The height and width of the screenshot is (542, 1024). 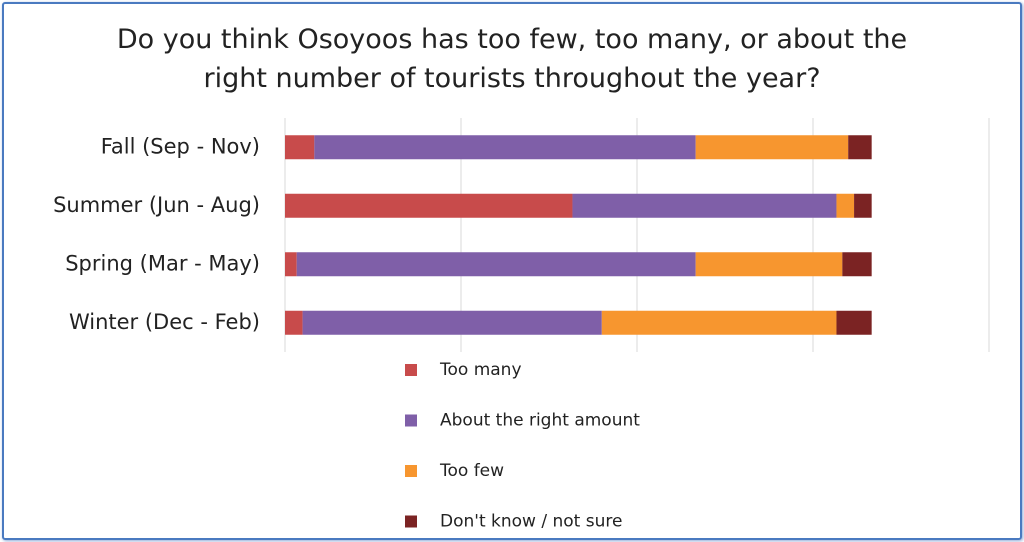 What do you see at coordinates (164, 322) in the screenshot?
I see `y-tick-label: Winter (Dec - Feb)` at bounding box center [164, 322].